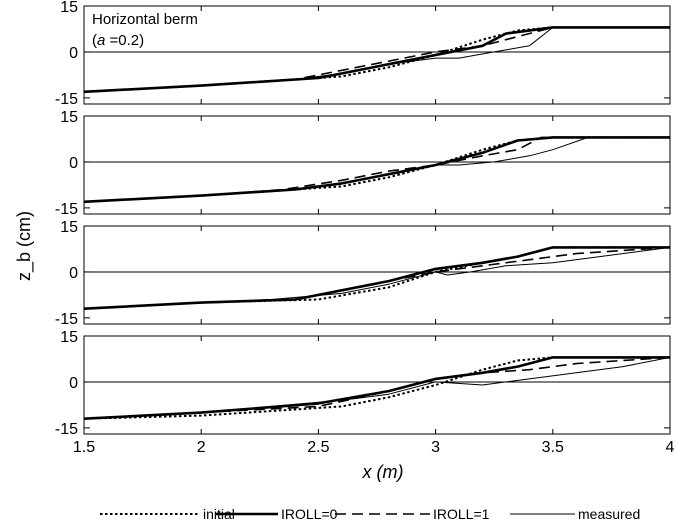  I want to click on legend-item-iroll-1: IROLL=1, so click(412, 514).